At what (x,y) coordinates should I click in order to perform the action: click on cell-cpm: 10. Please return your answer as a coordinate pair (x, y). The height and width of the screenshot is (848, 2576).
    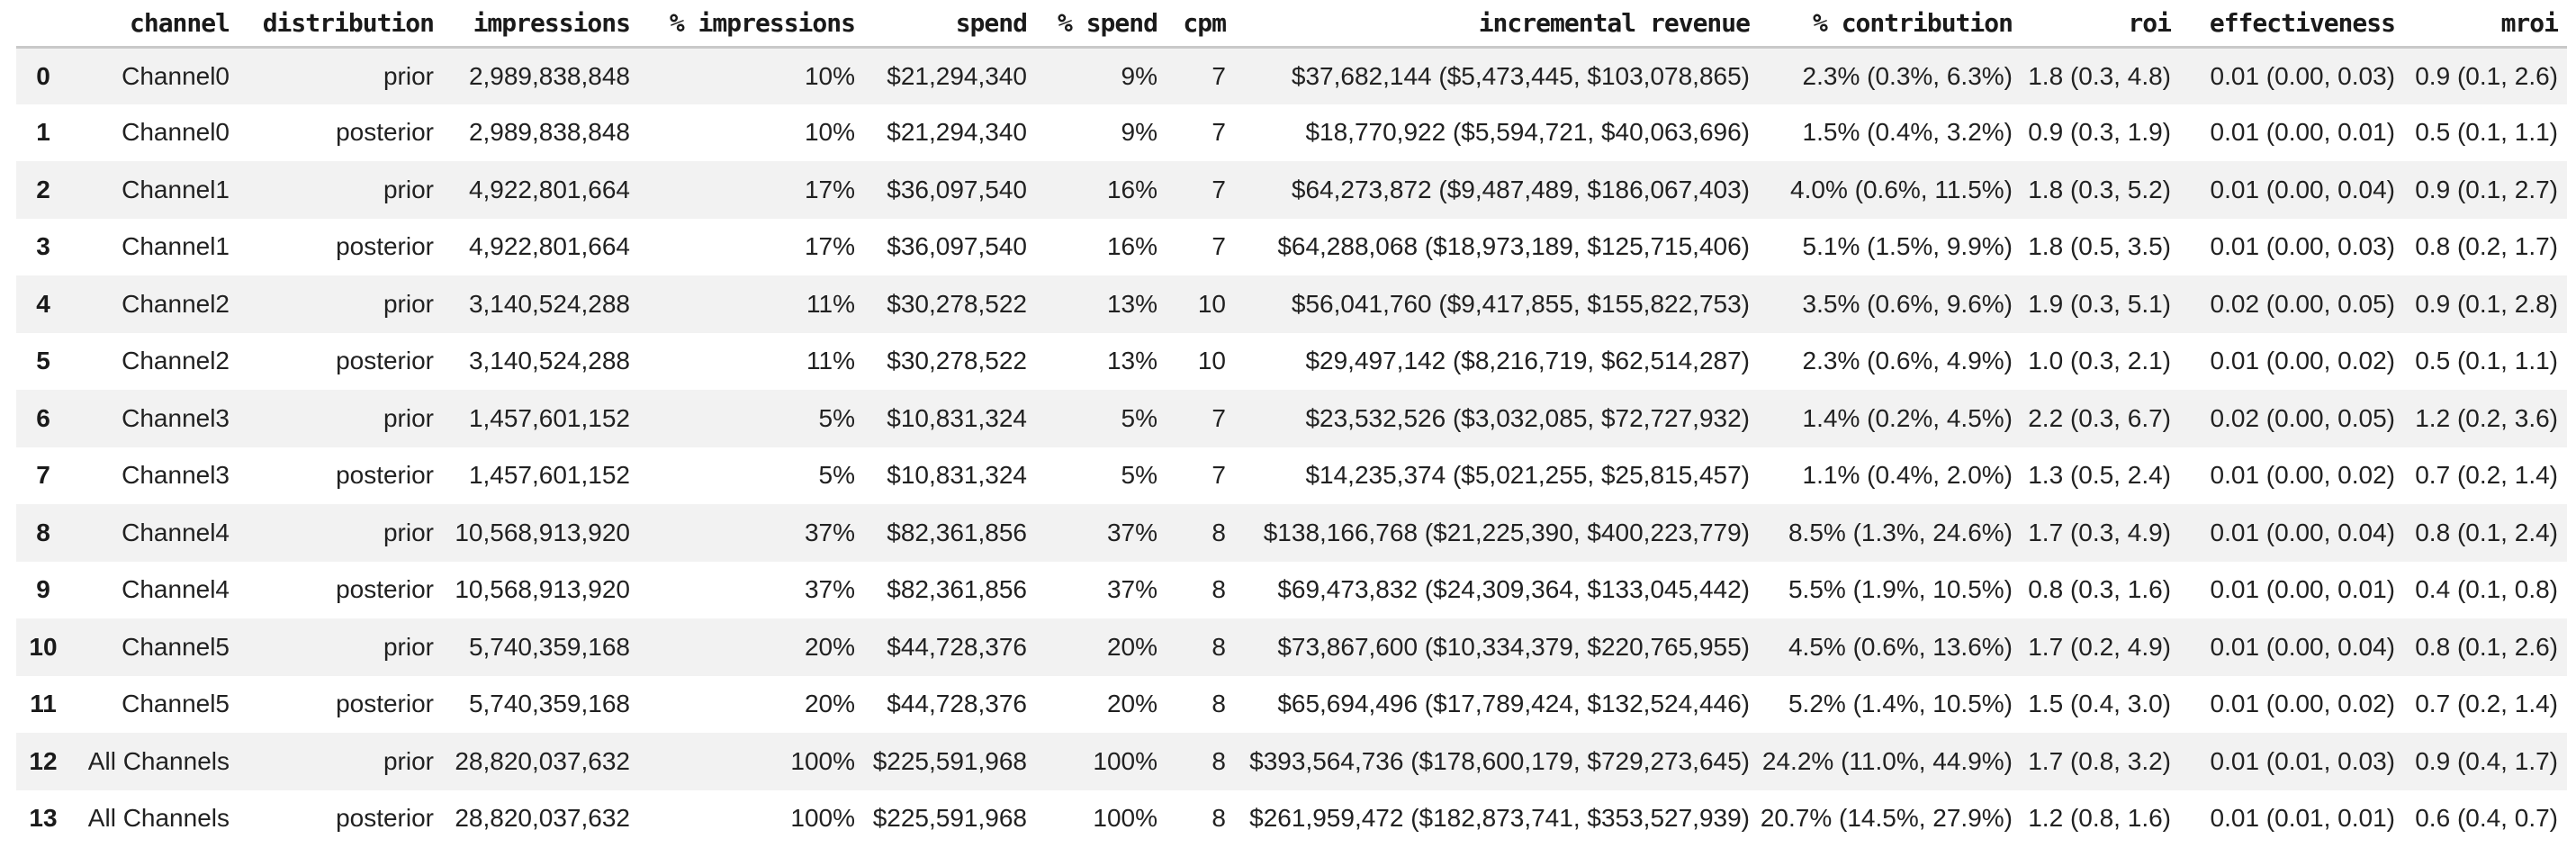
    Looking at the image, I should click on (1211, 303).